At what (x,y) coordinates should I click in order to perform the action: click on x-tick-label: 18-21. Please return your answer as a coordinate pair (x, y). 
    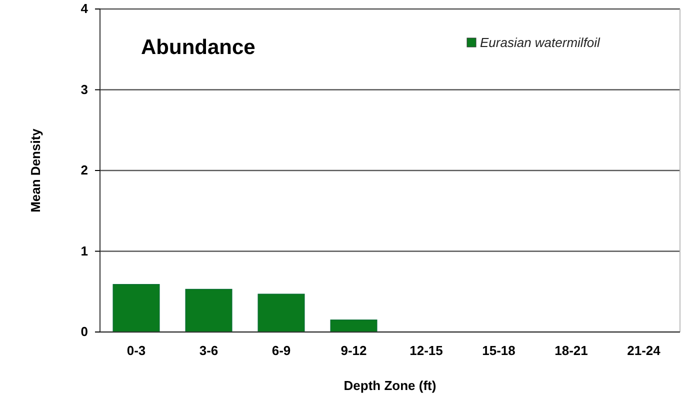
    Looking at the image, I should click on (571, 350).